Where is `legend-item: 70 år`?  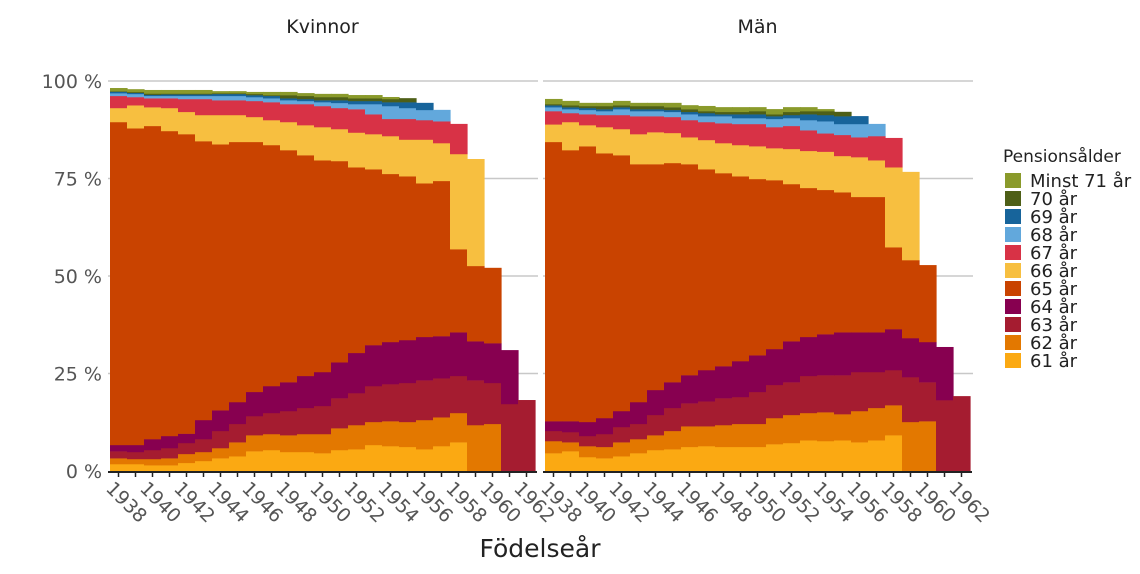
legend-item: 70 år is located at coordinates (1041, 199).